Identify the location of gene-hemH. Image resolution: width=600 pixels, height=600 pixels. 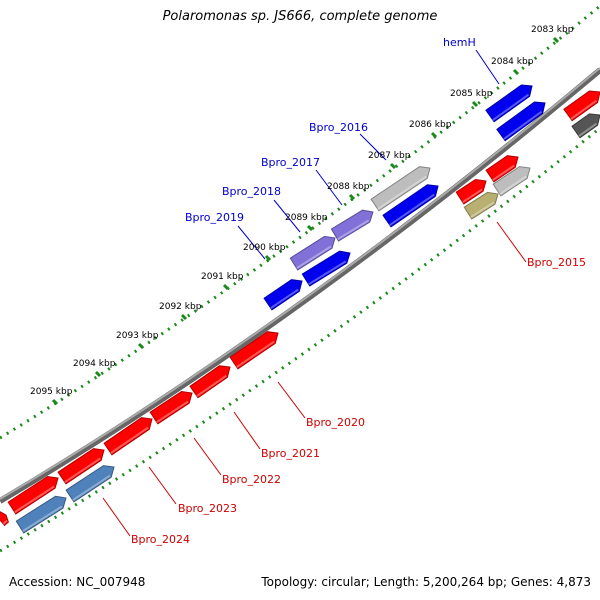
(509, 103).